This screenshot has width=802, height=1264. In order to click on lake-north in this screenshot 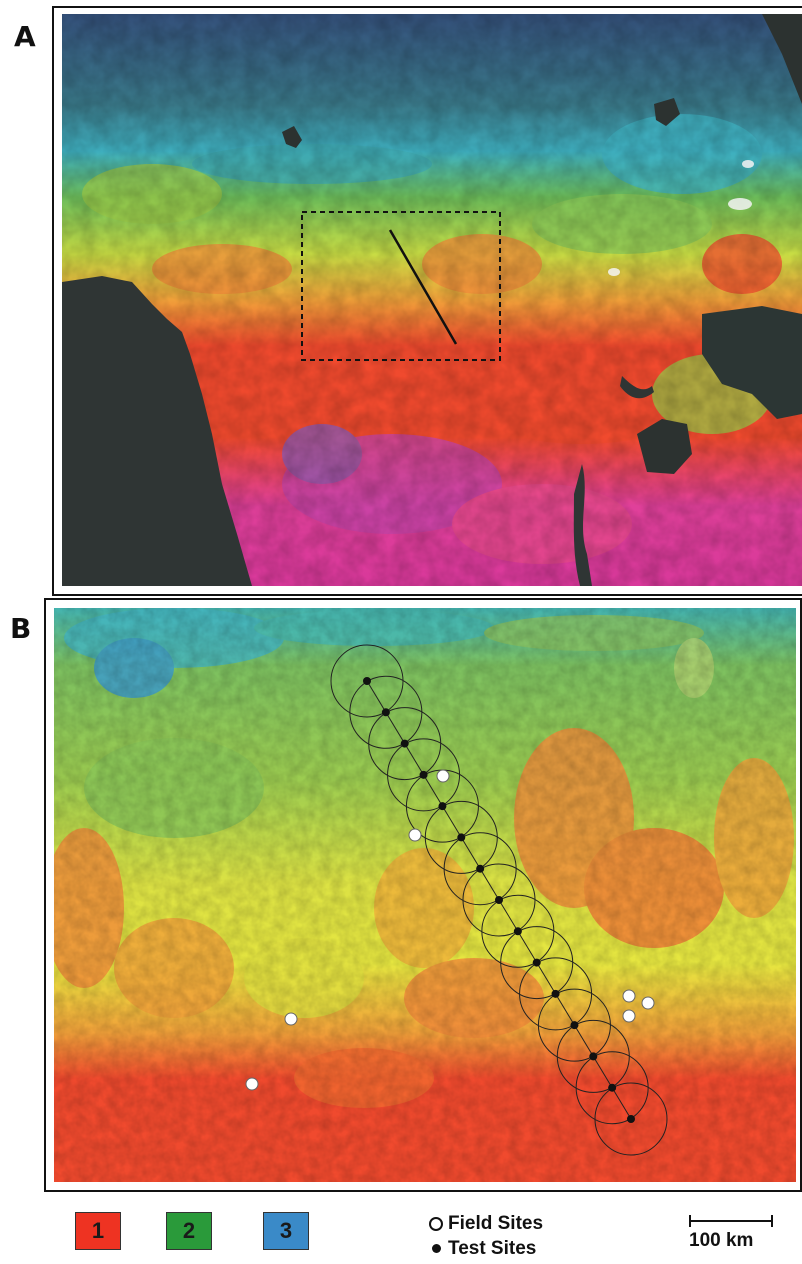, I will do `click(667, 112)`.